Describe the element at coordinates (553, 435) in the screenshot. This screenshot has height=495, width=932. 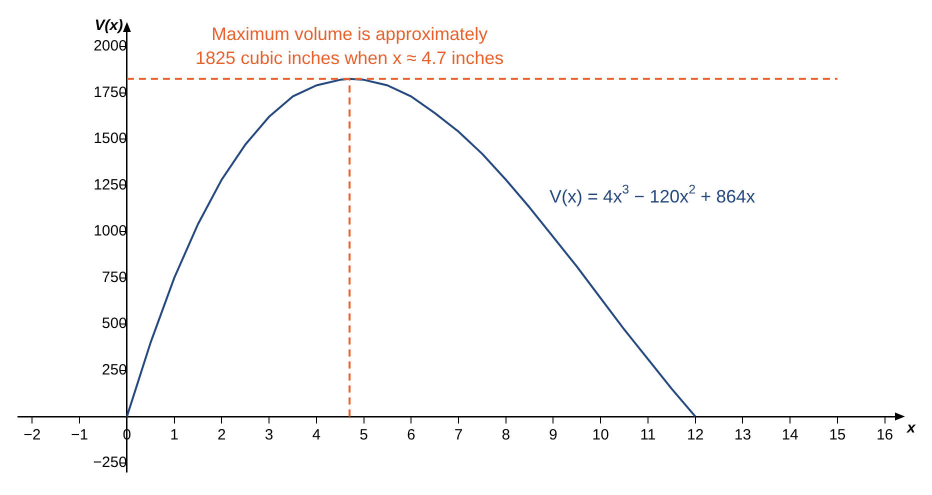
I see `x-tick-label: 9` at that location.